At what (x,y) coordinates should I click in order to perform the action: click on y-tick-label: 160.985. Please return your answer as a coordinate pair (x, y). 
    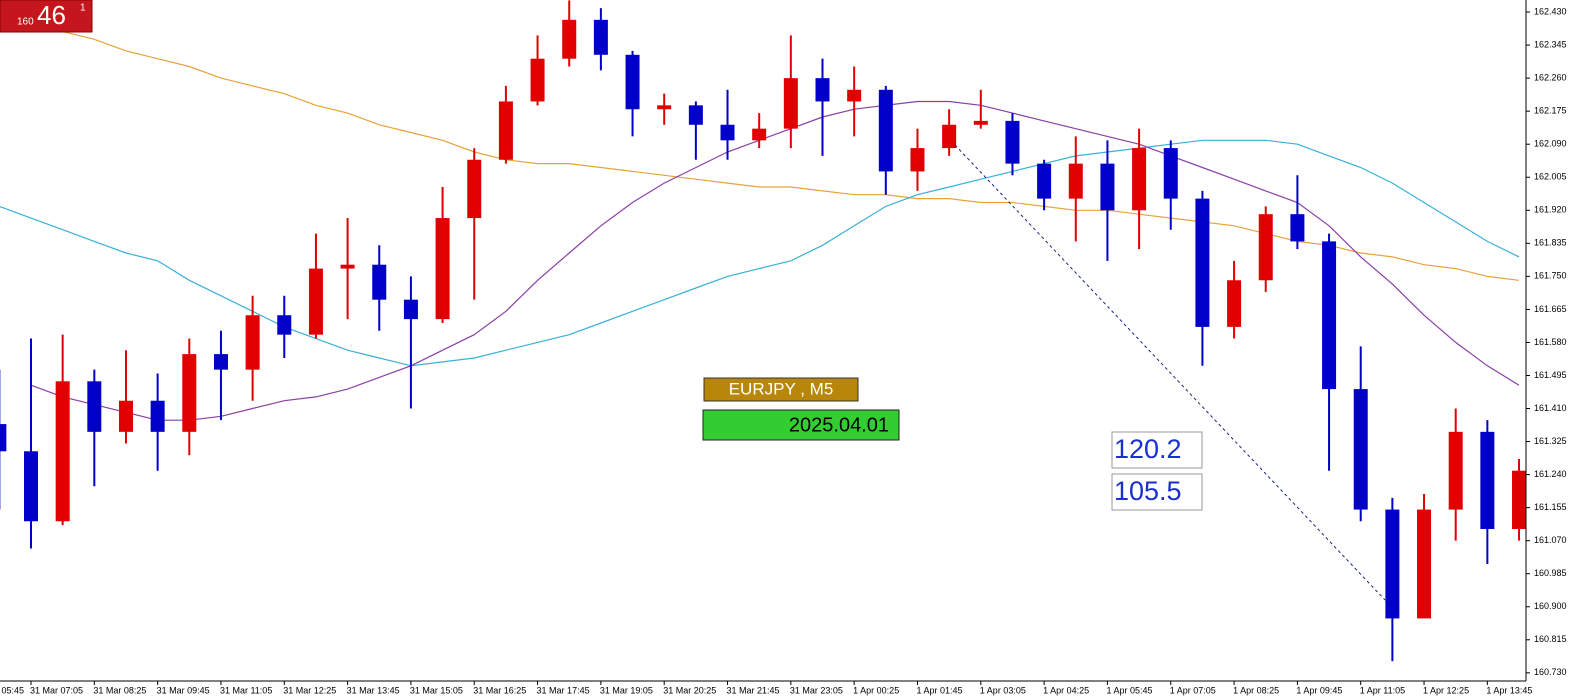
    Looking at the image, I should click on (1550, 573).